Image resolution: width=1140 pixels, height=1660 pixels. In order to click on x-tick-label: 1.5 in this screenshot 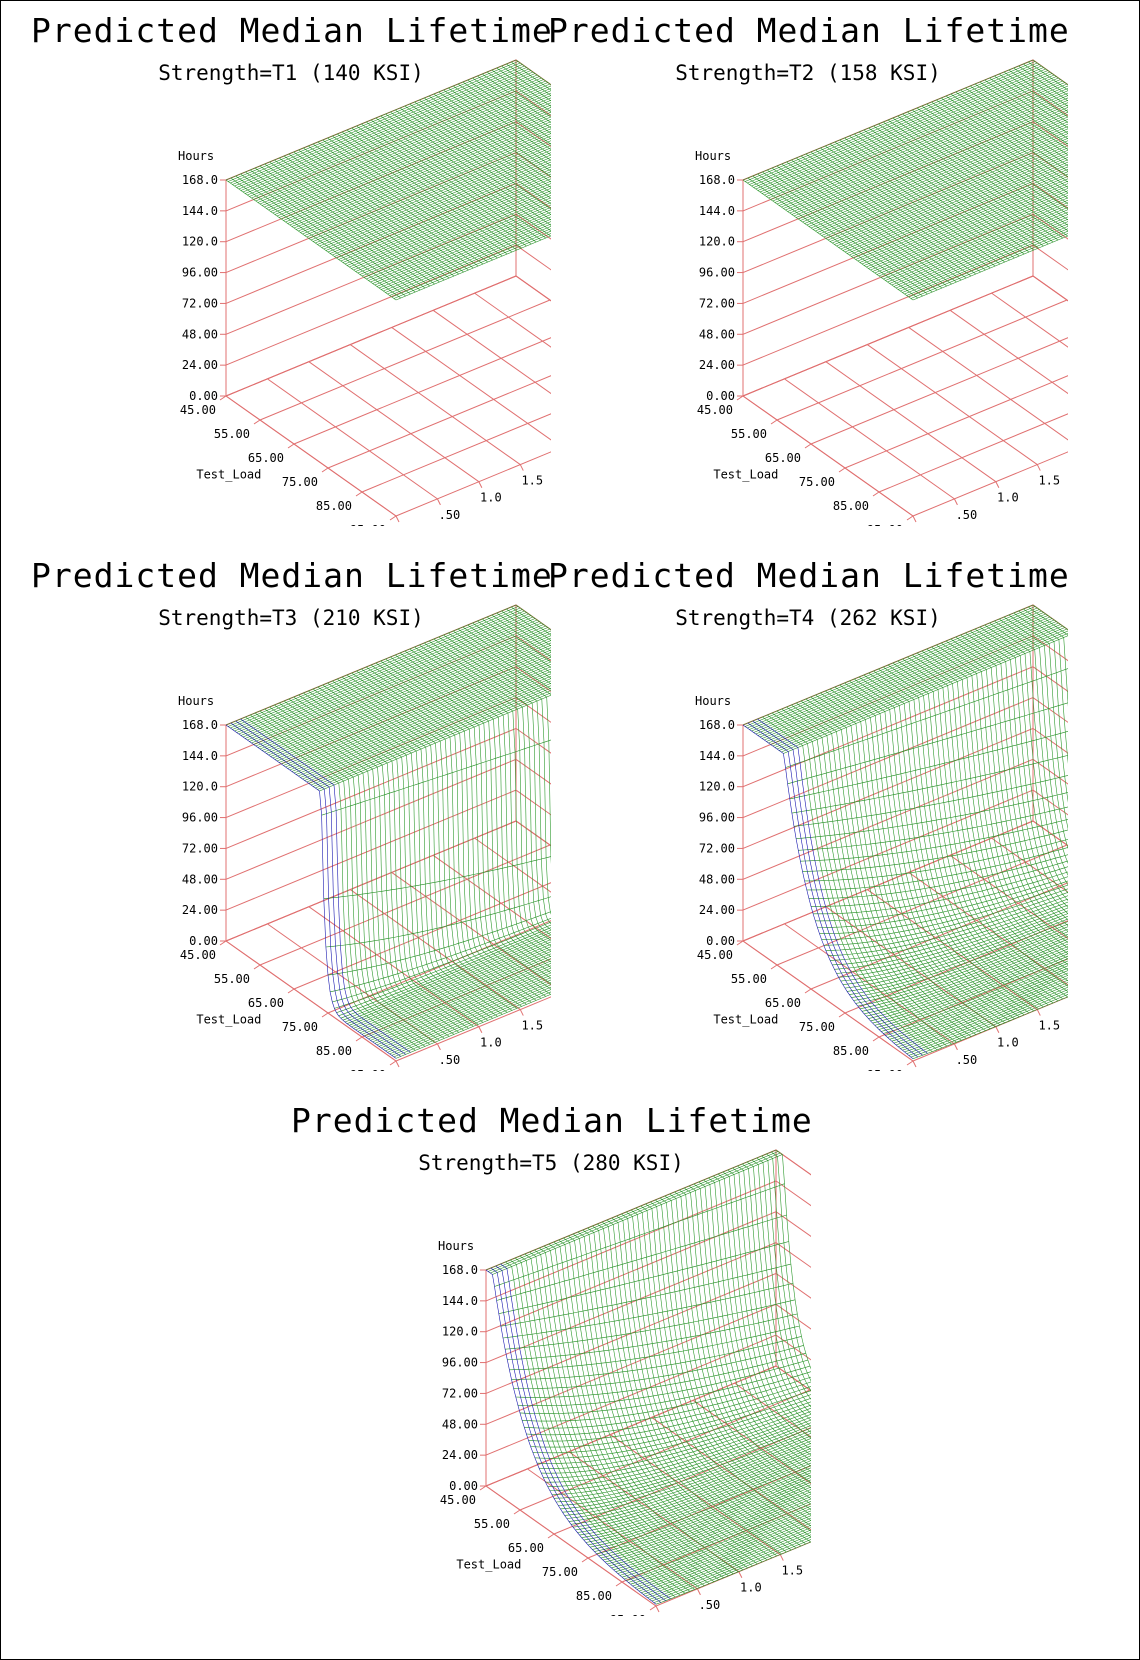, I will do `click(1049, 1026)`.